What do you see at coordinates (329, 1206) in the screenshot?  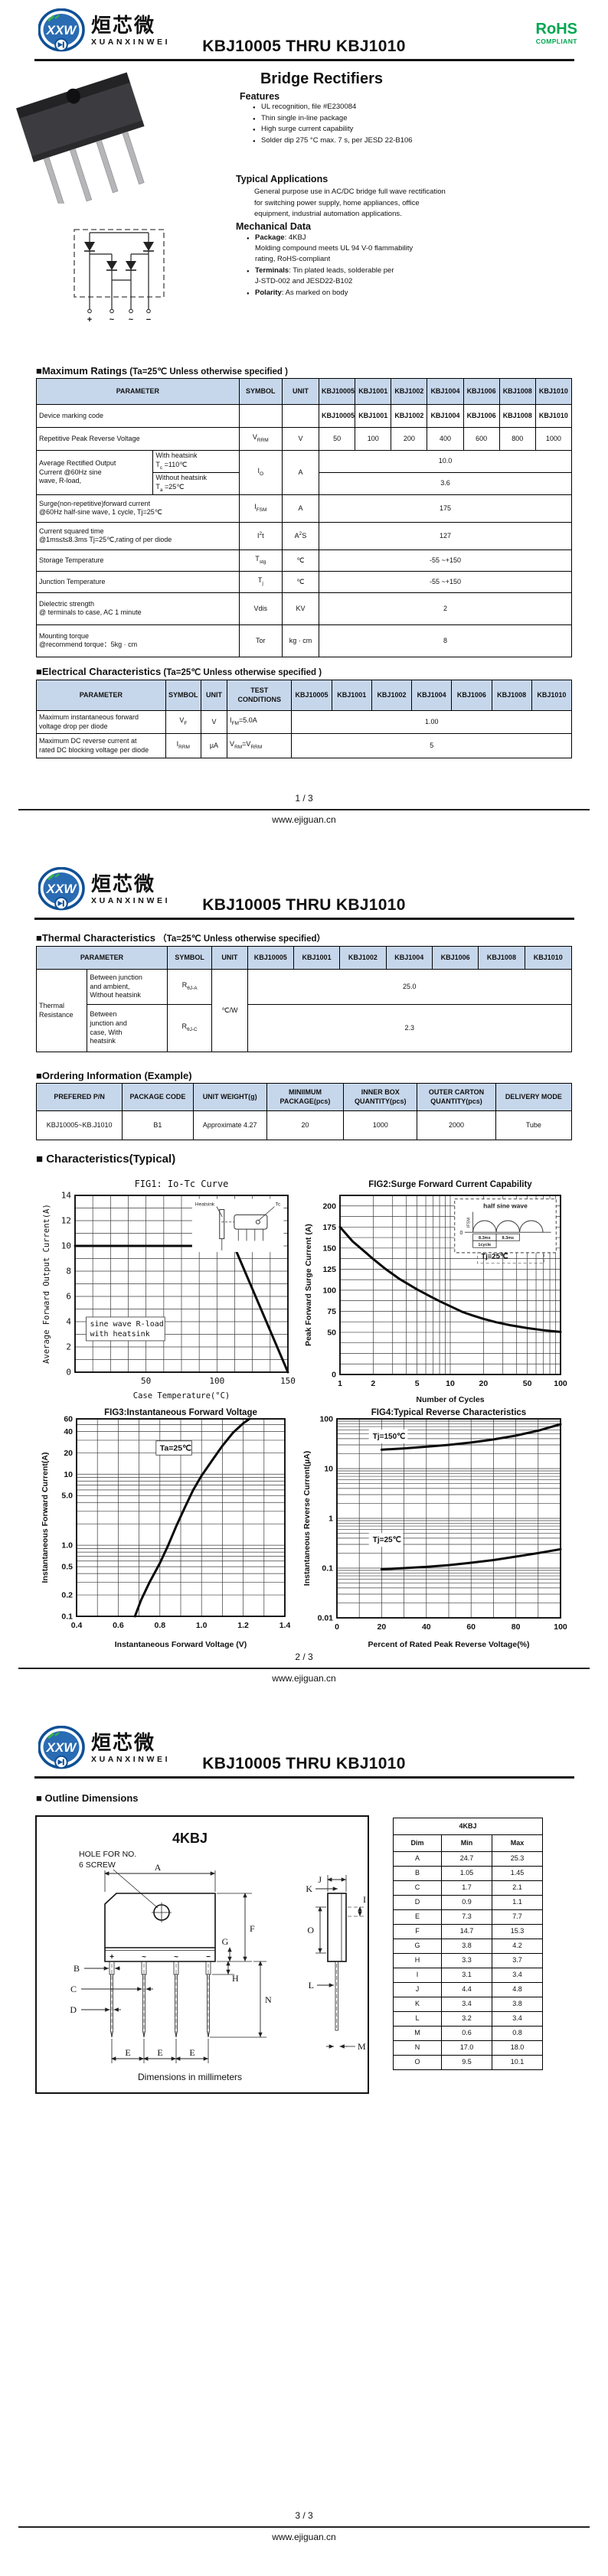 I see `svg-text: 200` at bounding box center [329, 1206].